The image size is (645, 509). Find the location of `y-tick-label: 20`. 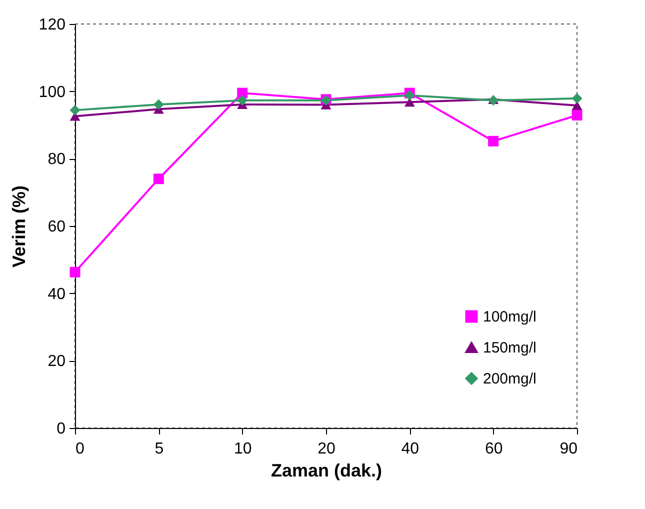

y-tick-label: 20 is located at coordinates (57, 361).